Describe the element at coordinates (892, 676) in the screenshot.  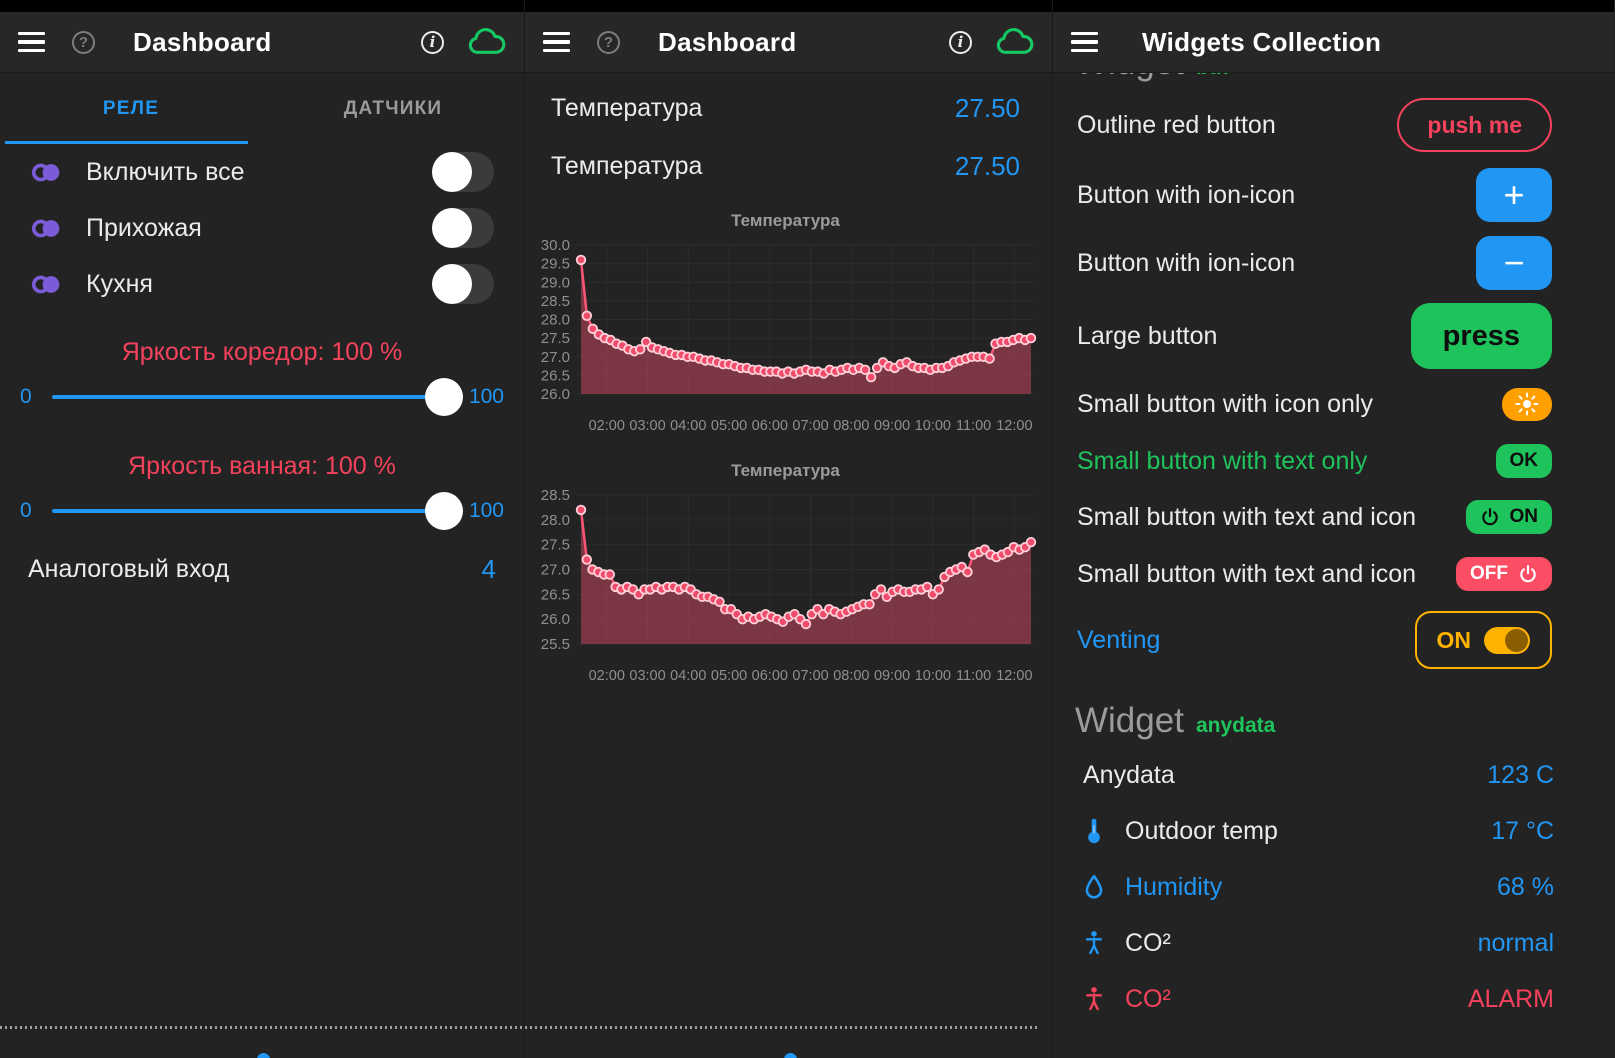
I see `svg-text: 09:00` at that location.